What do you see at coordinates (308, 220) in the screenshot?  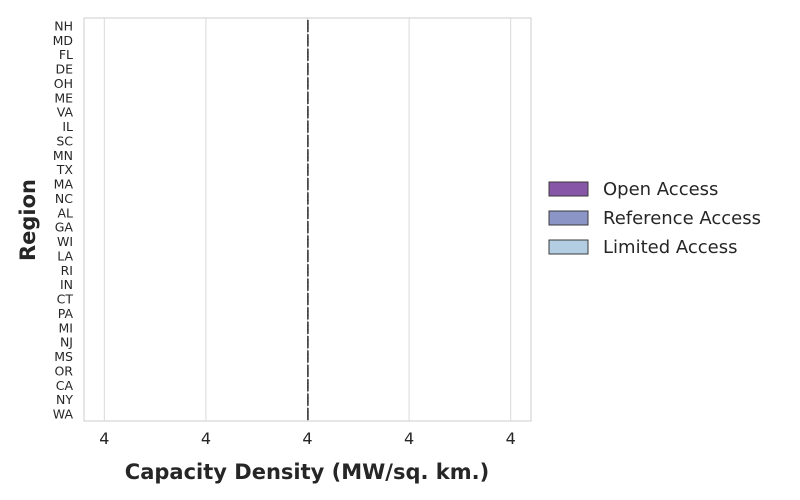 I see `bars` at bounding box center [308, 220].